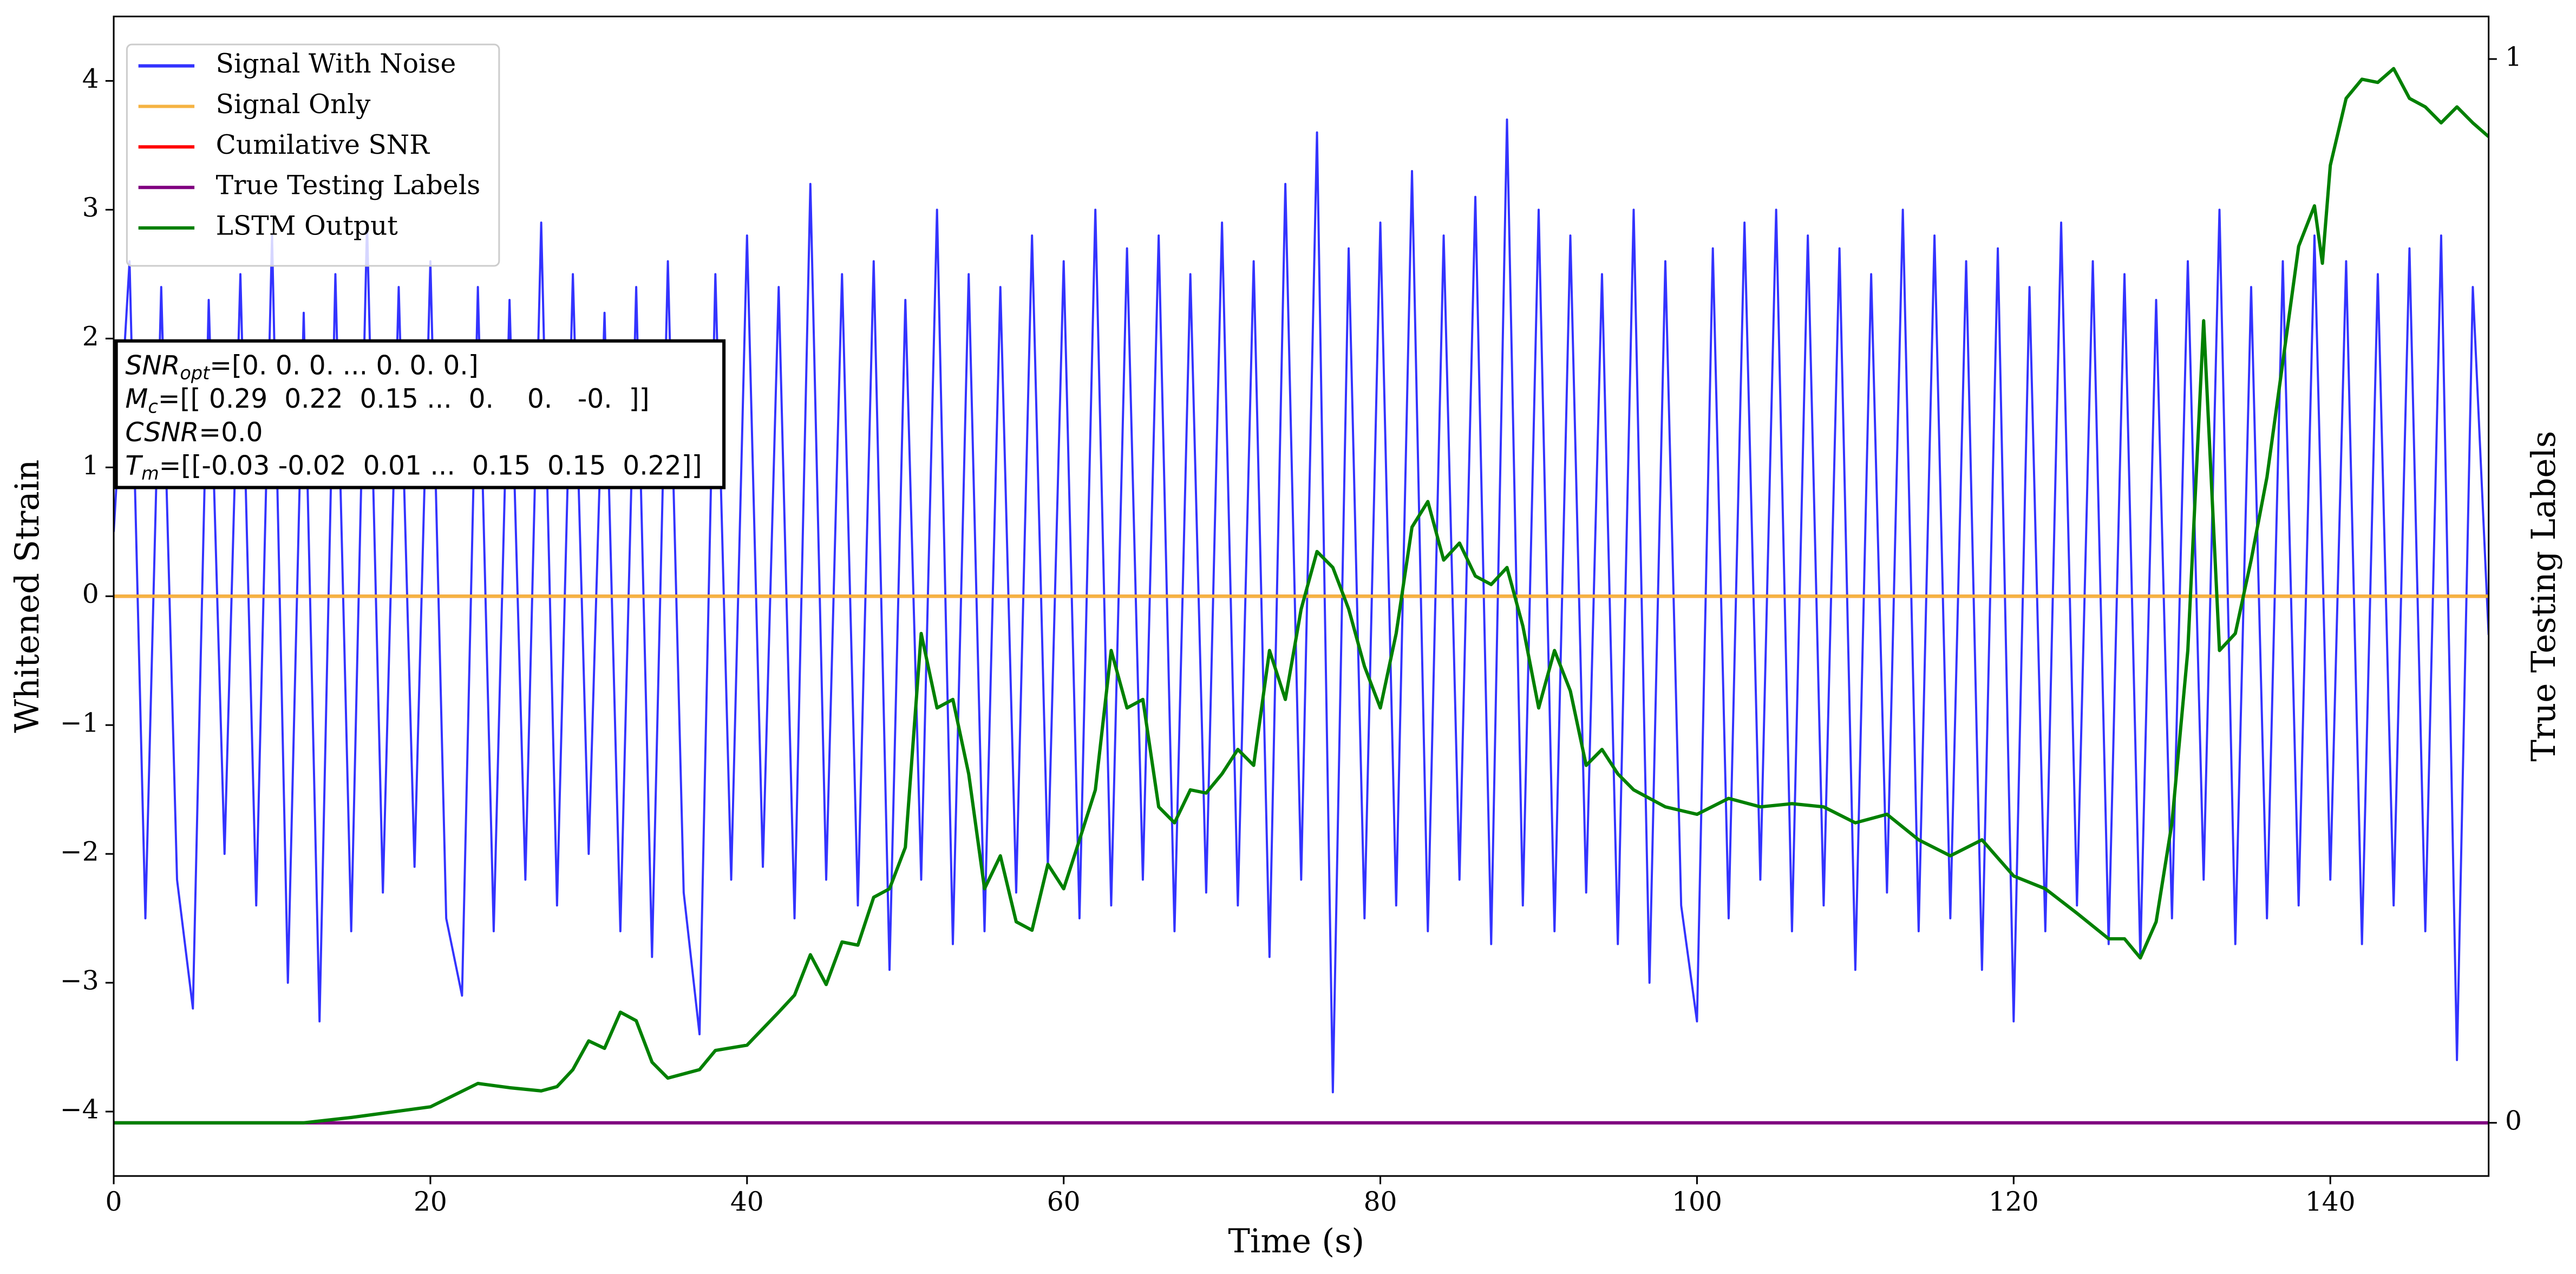  What do you see at coordinates (747, 1202) in the screenshot?
I see `x-tick-label: 40` at bounding box center [747, 1202].